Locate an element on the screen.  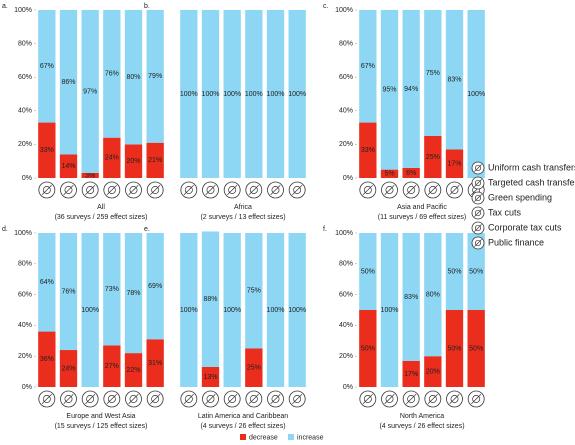
legend-label: Tax cuts is located at coordinates (505, 212).